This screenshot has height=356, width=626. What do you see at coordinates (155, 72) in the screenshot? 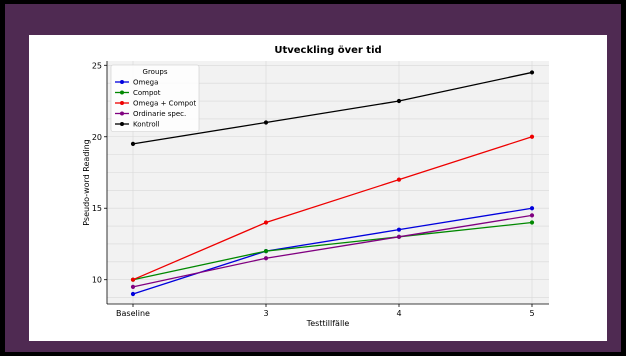
I see `legend-title: Groups` at bounding box center [155, 72].